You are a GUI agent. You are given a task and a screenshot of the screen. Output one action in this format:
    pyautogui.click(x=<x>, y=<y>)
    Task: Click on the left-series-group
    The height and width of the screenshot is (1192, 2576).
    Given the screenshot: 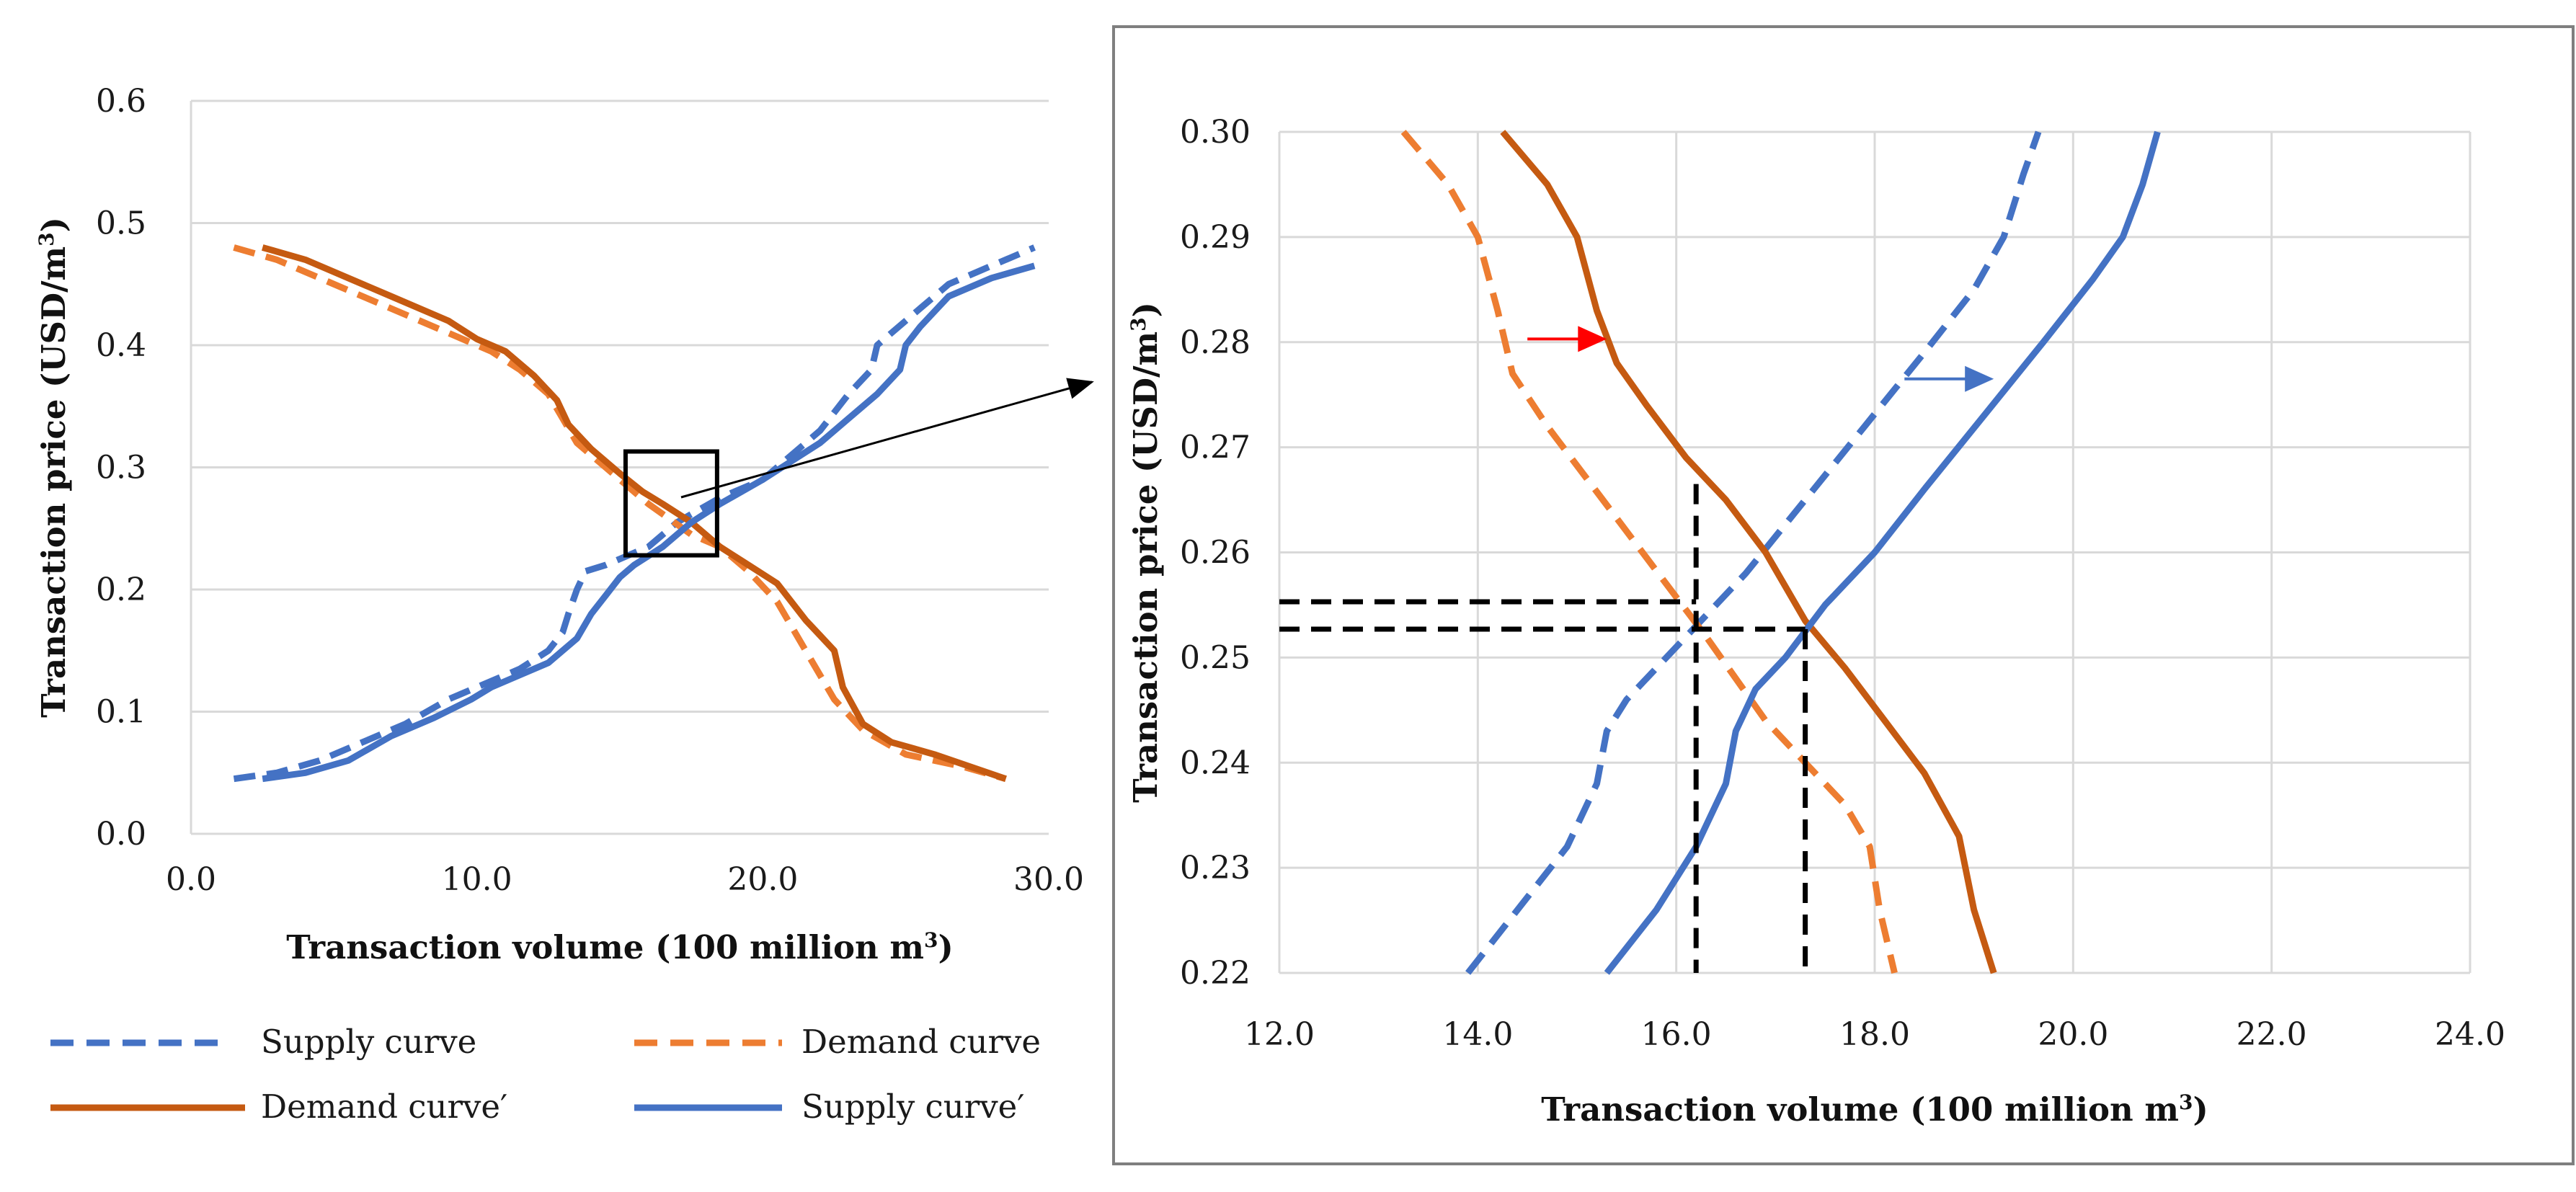 What is the action you would take?
    pyautogui.click(x=634, y=513)
    